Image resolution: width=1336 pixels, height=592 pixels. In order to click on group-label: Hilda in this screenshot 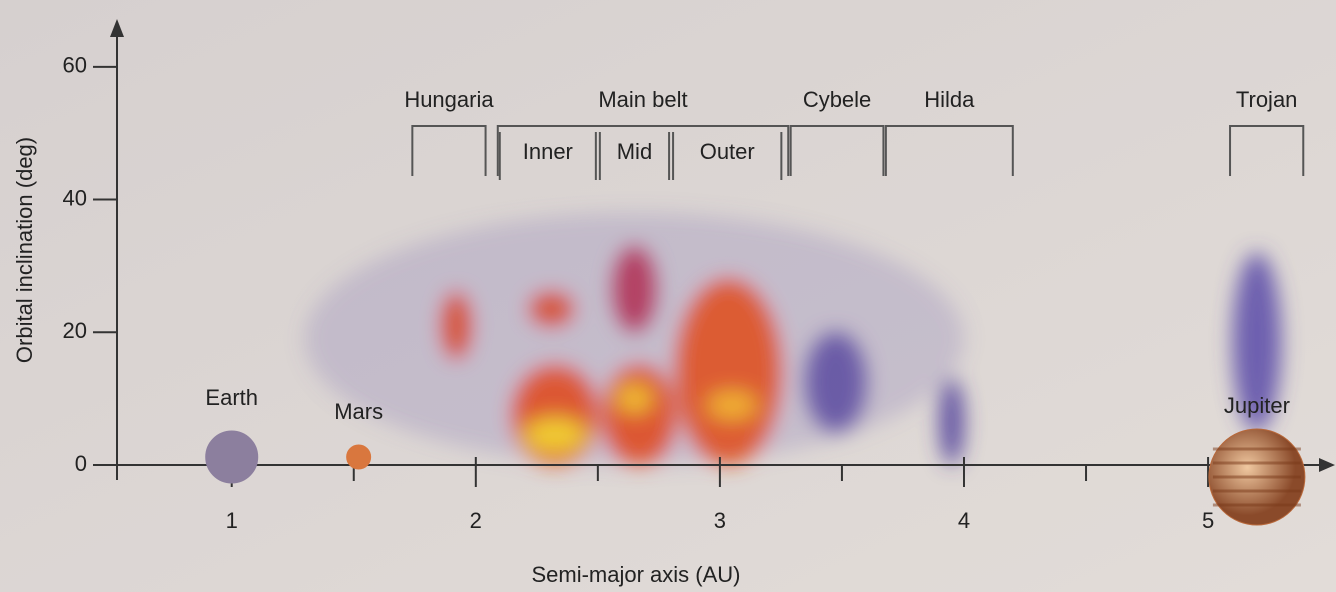, I will do `click(949, 99)`.